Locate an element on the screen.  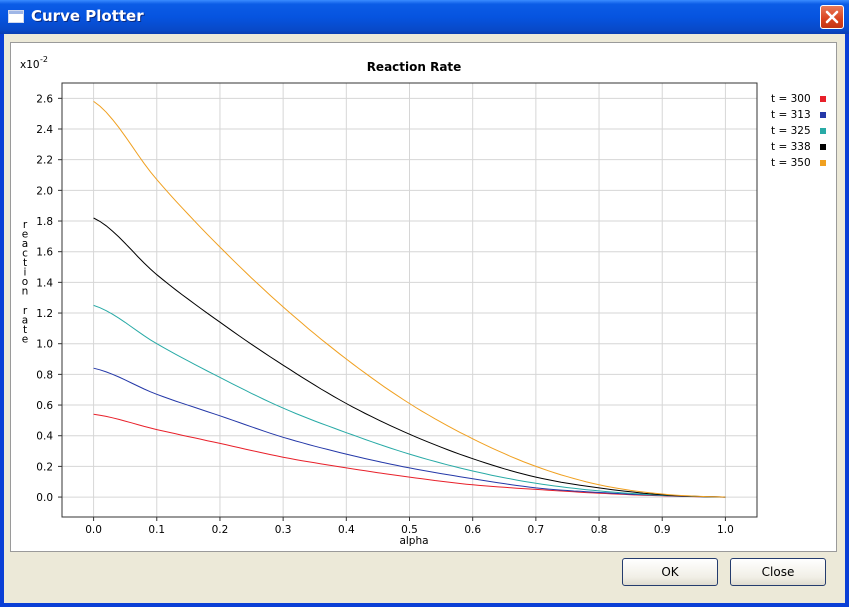
legend-label: t = 313 is located at coordinates (791, 115).